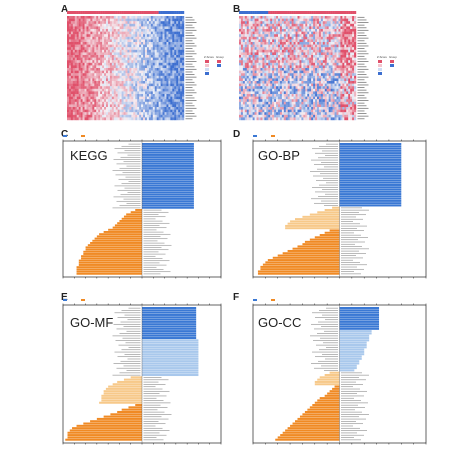 The width and height of the screenshot is (474, 457). Describe the element at coordinates (64, 297) in the screenshot. I see `panel-letter-e: E` at that location.